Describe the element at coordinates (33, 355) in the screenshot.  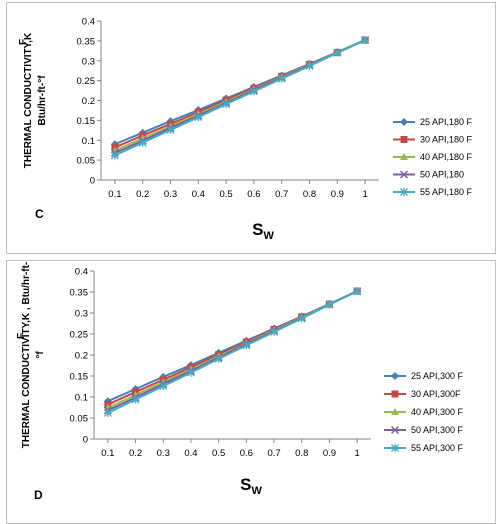
I see `chart-d-y-axis-label: THERMAL CONDUCTIVITY,K , Btu/hr-ft- °f` at that location.